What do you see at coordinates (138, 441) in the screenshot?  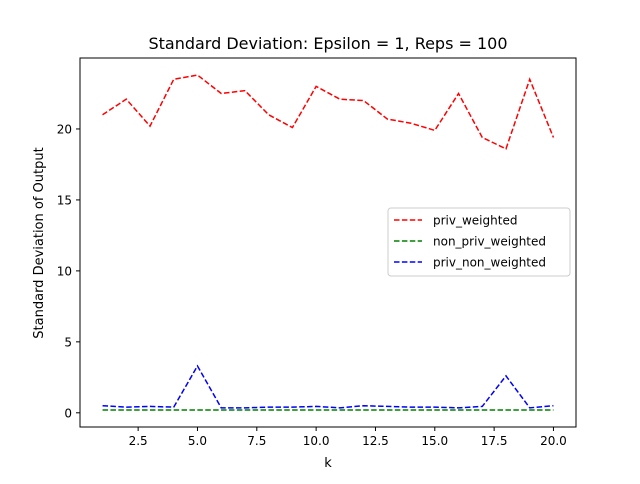 I see `x-tick-label: 2.5` at bounding box center [138, 441].